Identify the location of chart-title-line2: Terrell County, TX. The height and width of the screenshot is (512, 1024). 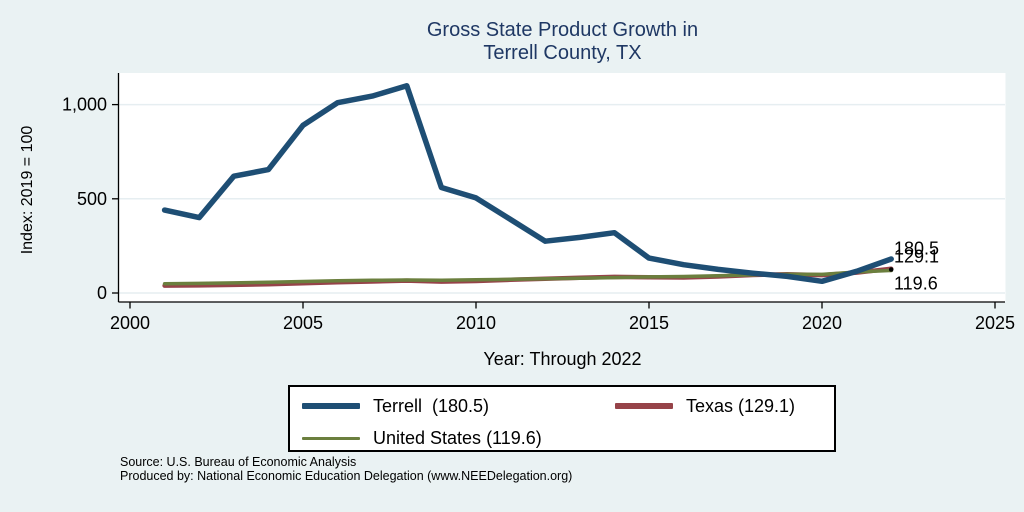
(562, 53).